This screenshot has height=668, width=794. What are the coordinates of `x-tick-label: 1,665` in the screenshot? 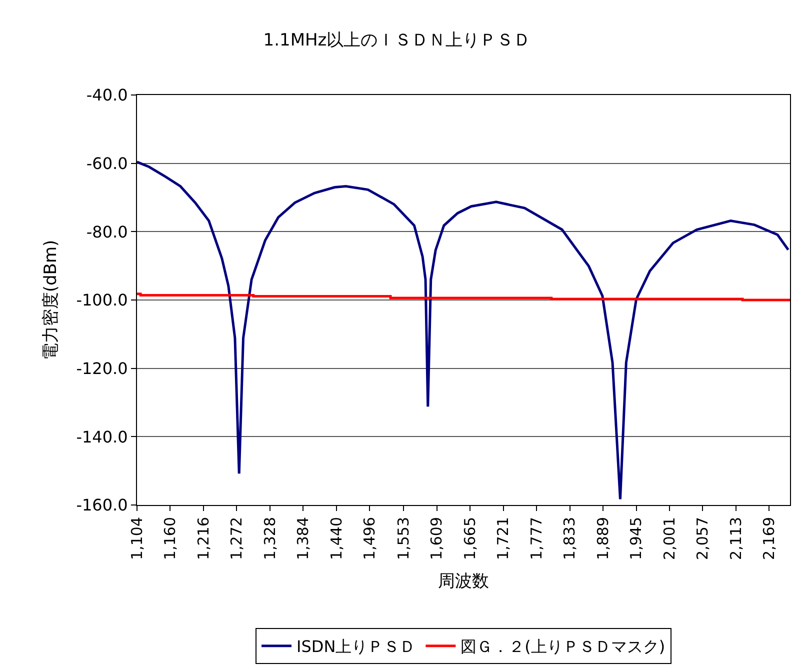 It's located at (469, 538).